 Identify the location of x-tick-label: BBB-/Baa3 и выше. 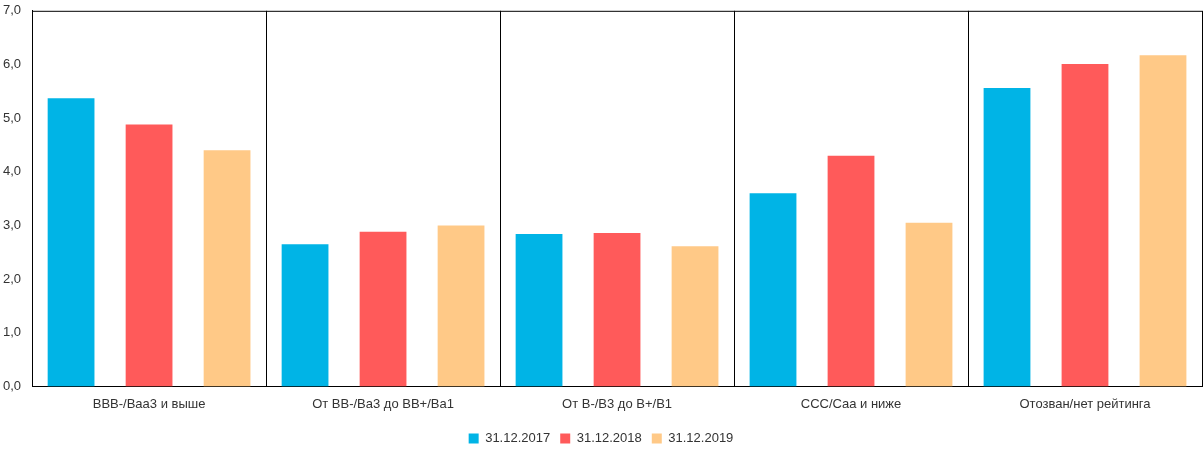
(149, 403).